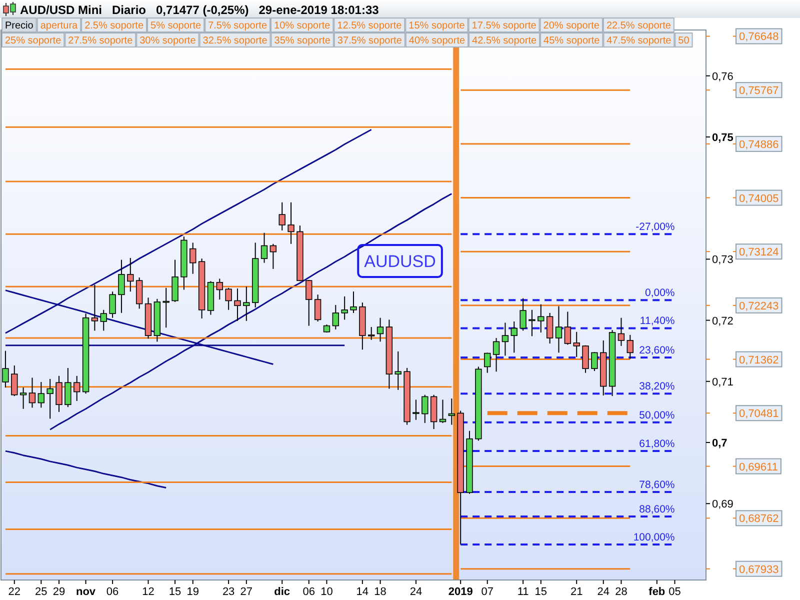  I want to click on button: 27.5% soporte, so click(100, 40).